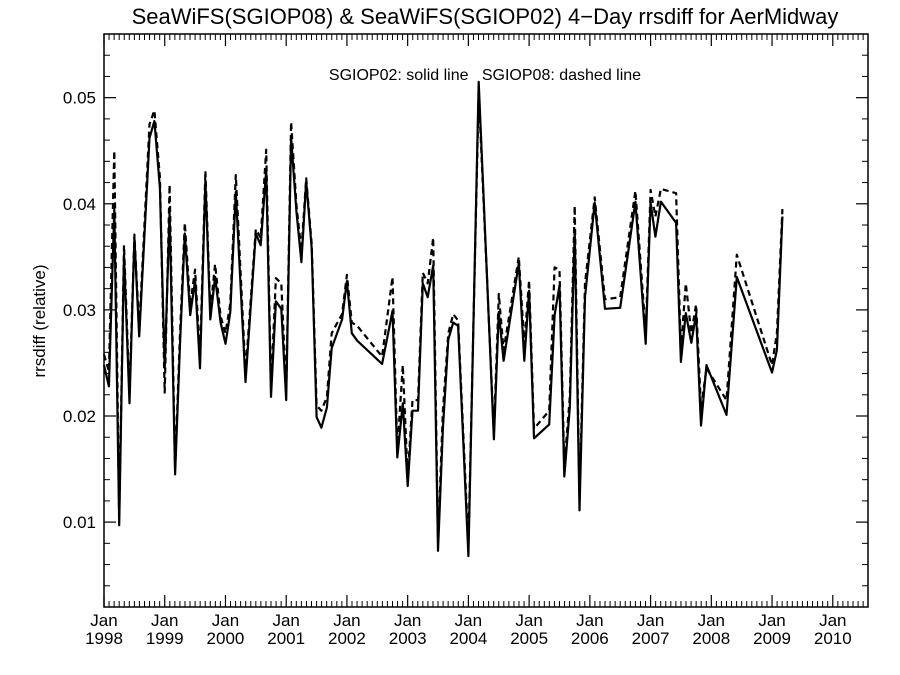 Image resolution: width=900 pixels, height=675 pixels. Describe the element at coordinates (39, 320) in the screenshot. I see `y-axis-label: rrsdiff (relative)` at that location.